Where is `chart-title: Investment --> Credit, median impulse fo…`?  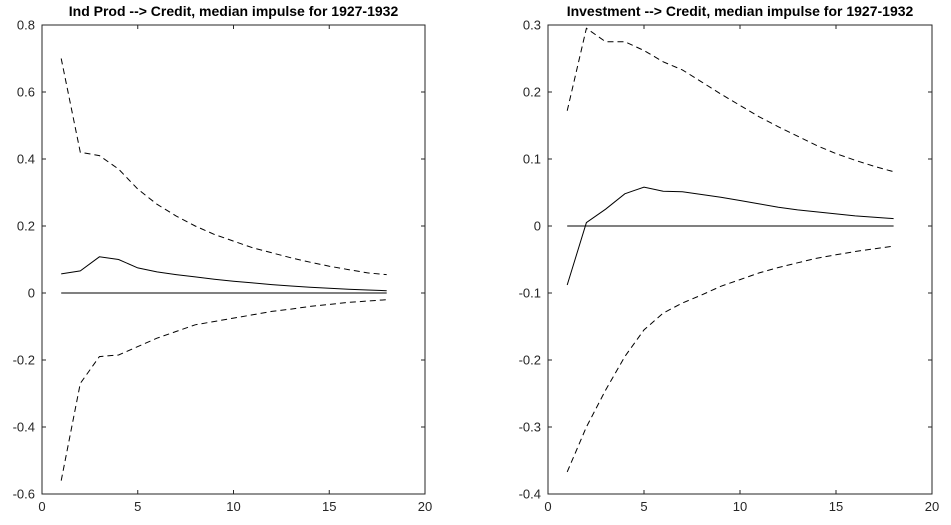
chart-title: Investment --> Credit, median impulse fo… is located at coordinates (740, 11).